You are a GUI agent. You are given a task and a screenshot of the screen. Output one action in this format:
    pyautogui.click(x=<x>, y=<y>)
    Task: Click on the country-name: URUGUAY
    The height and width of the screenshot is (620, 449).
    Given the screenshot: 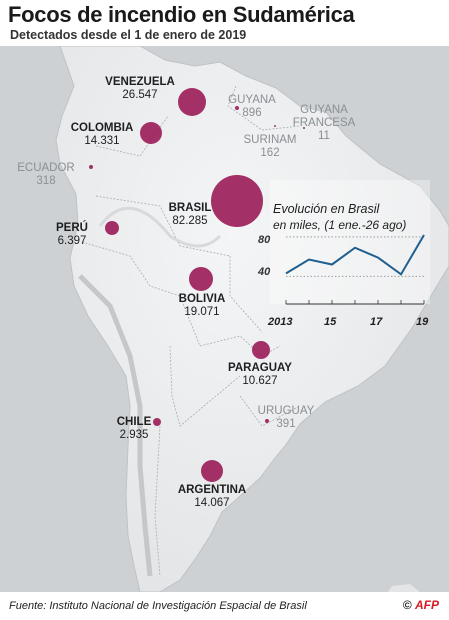 What is the action you would take?
    pyautogui.click(x=286, y=411)
    